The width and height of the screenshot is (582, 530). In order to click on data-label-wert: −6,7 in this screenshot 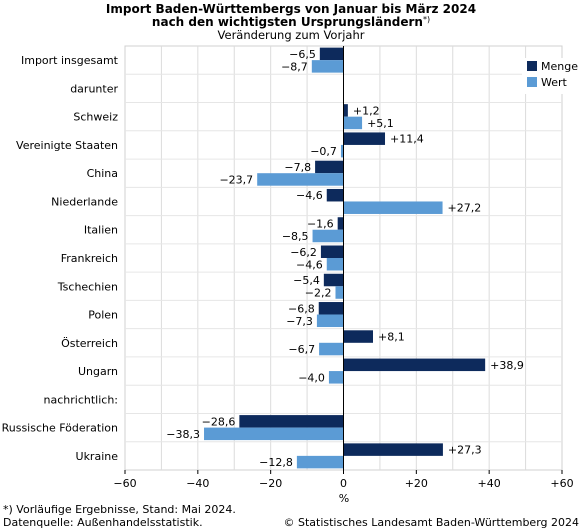, I will do `click(301, 349)`.